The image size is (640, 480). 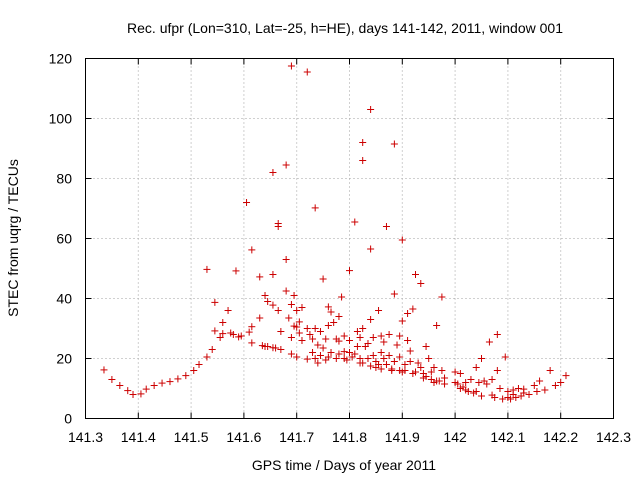 I want to click on x-tick-label: 141.3, so click(x=85, y=437).